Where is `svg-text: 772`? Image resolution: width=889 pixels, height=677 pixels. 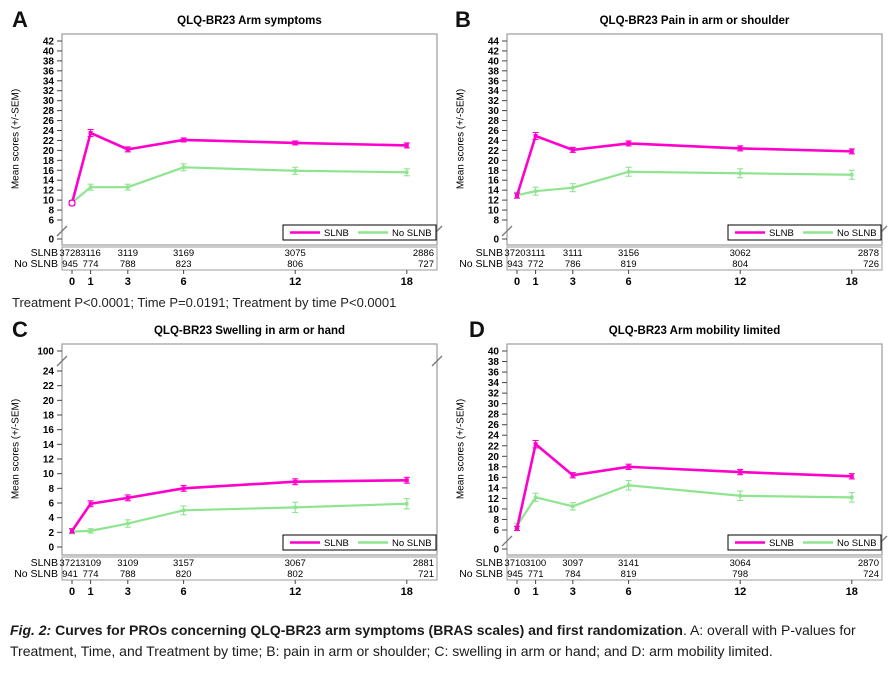 svg-text: 772 is located at coordinates (536, 264).